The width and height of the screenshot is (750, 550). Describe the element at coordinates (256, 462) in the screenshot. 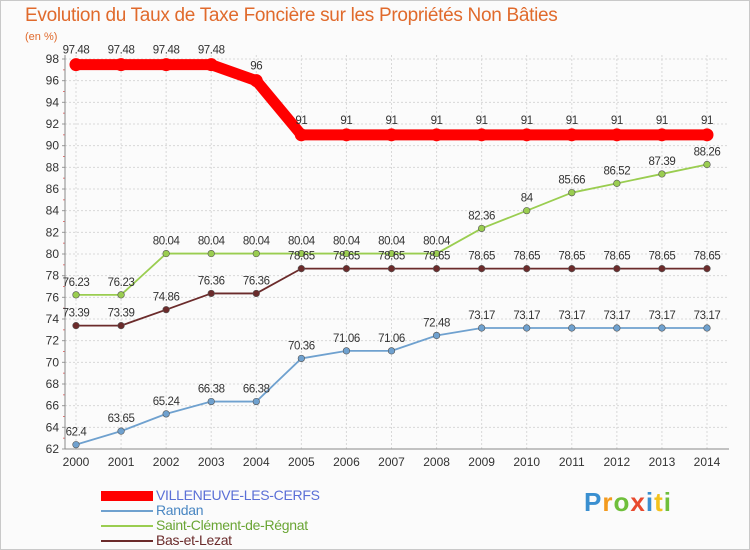

I see `x-tick-label: 2004` at that location.